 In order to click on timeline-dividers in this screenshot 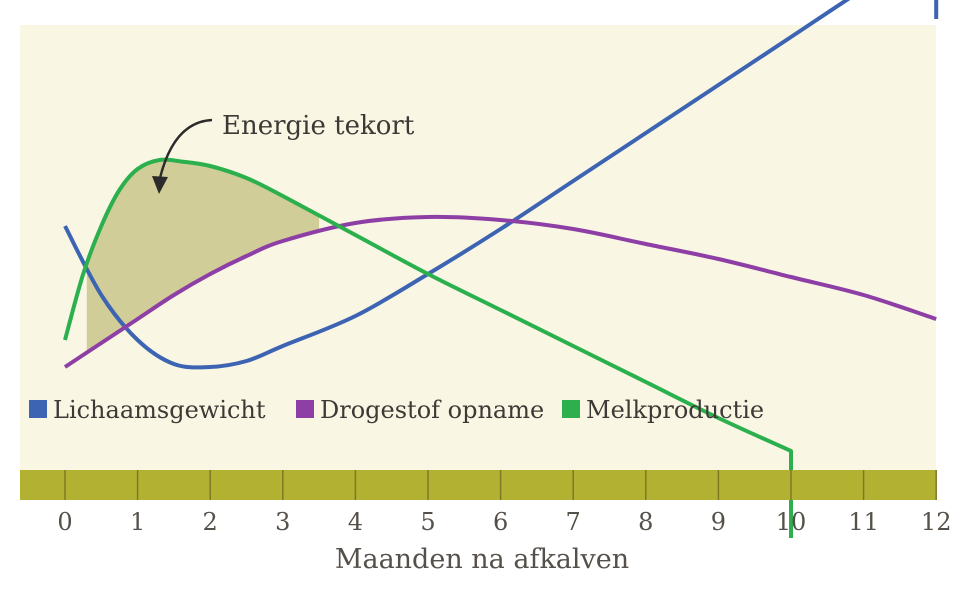, I will do `click(500, 485)`.